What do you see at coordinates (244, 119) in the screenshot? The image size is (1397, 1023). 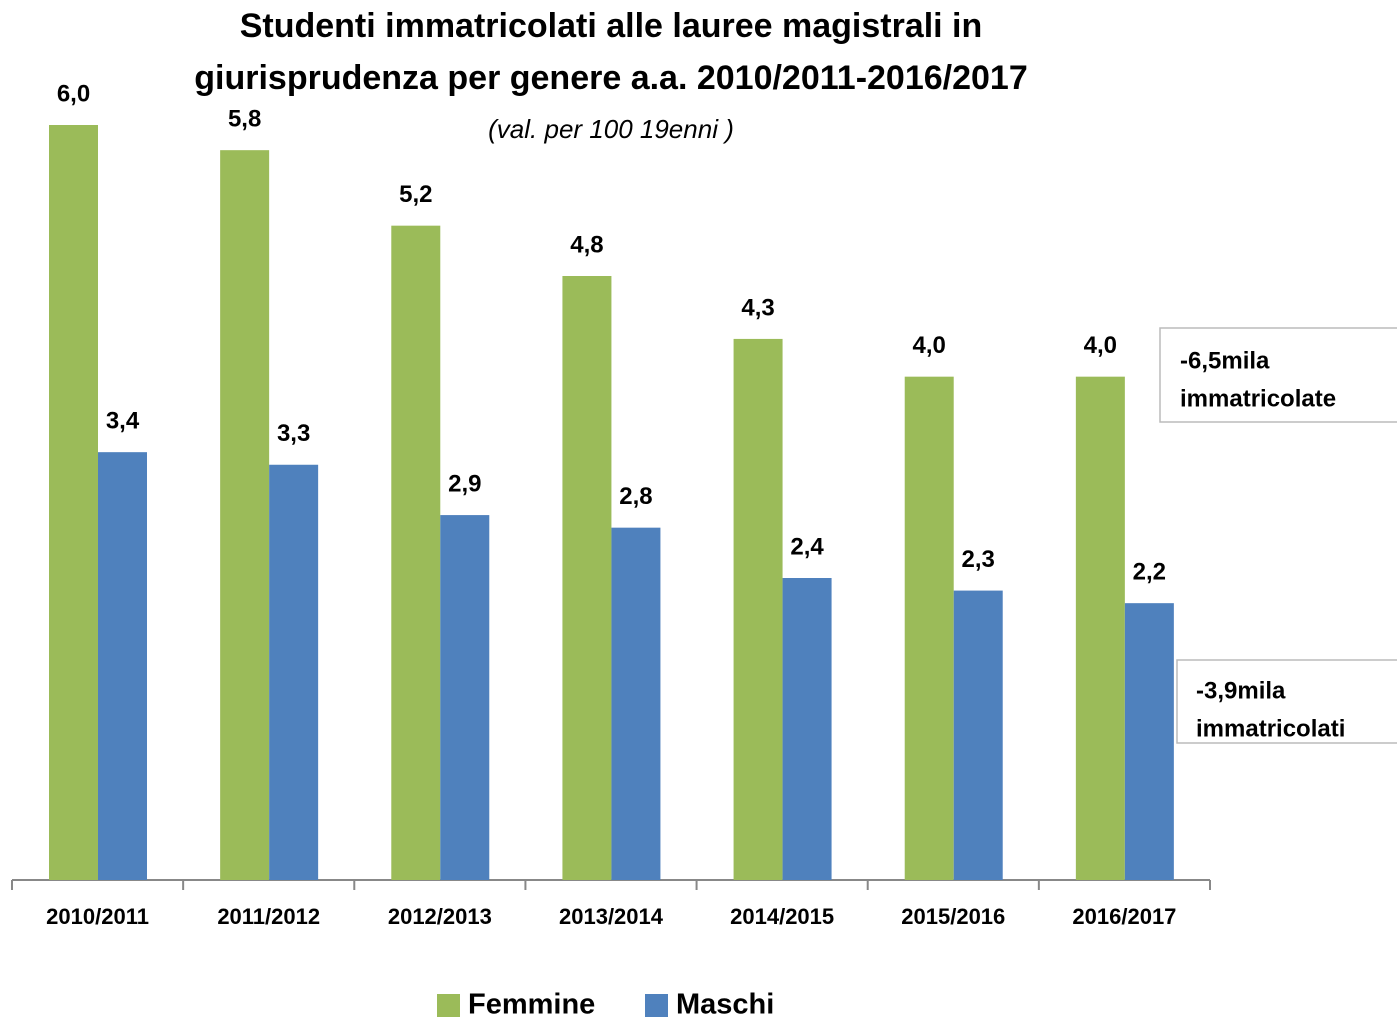 I see `data-label: 5,8` at bounding box center [244, 119].